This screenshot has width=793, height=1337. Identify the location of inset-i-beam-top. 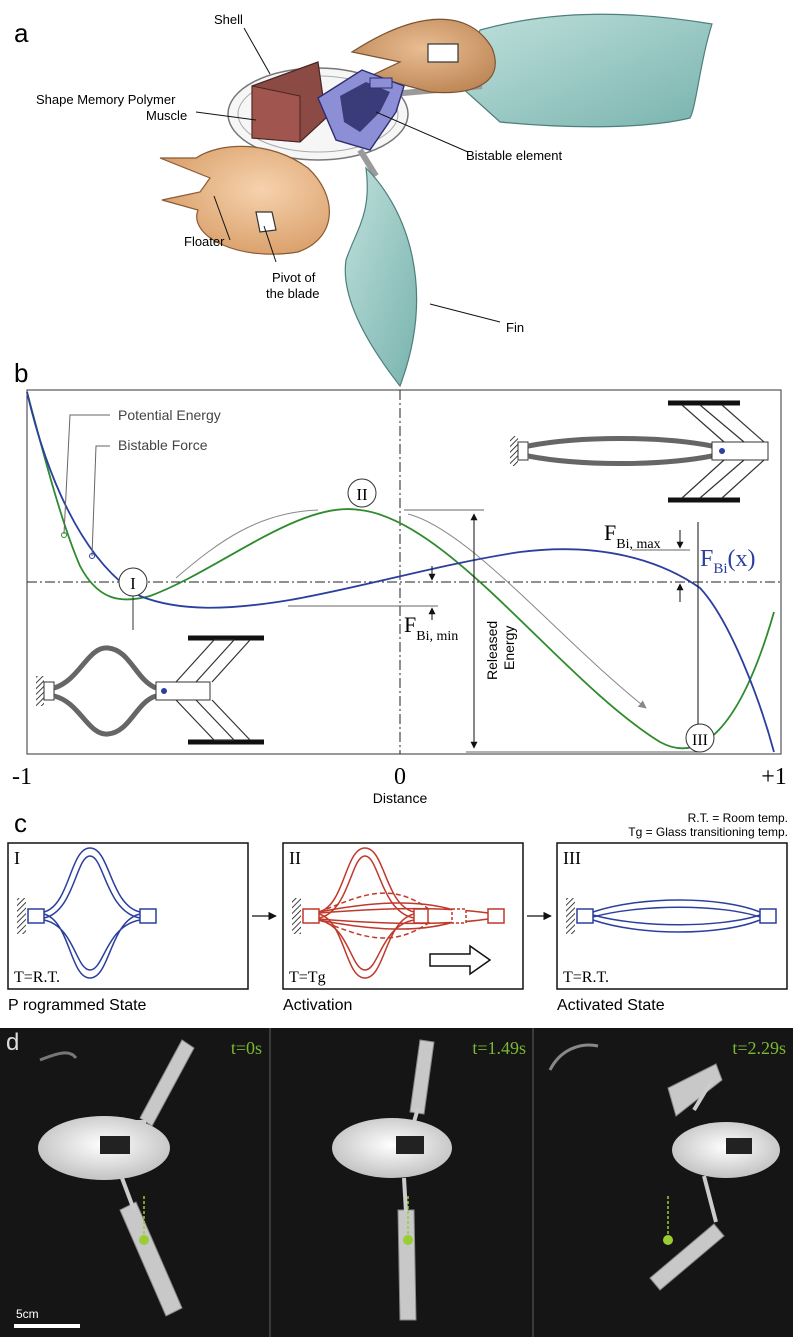
(105, 668).